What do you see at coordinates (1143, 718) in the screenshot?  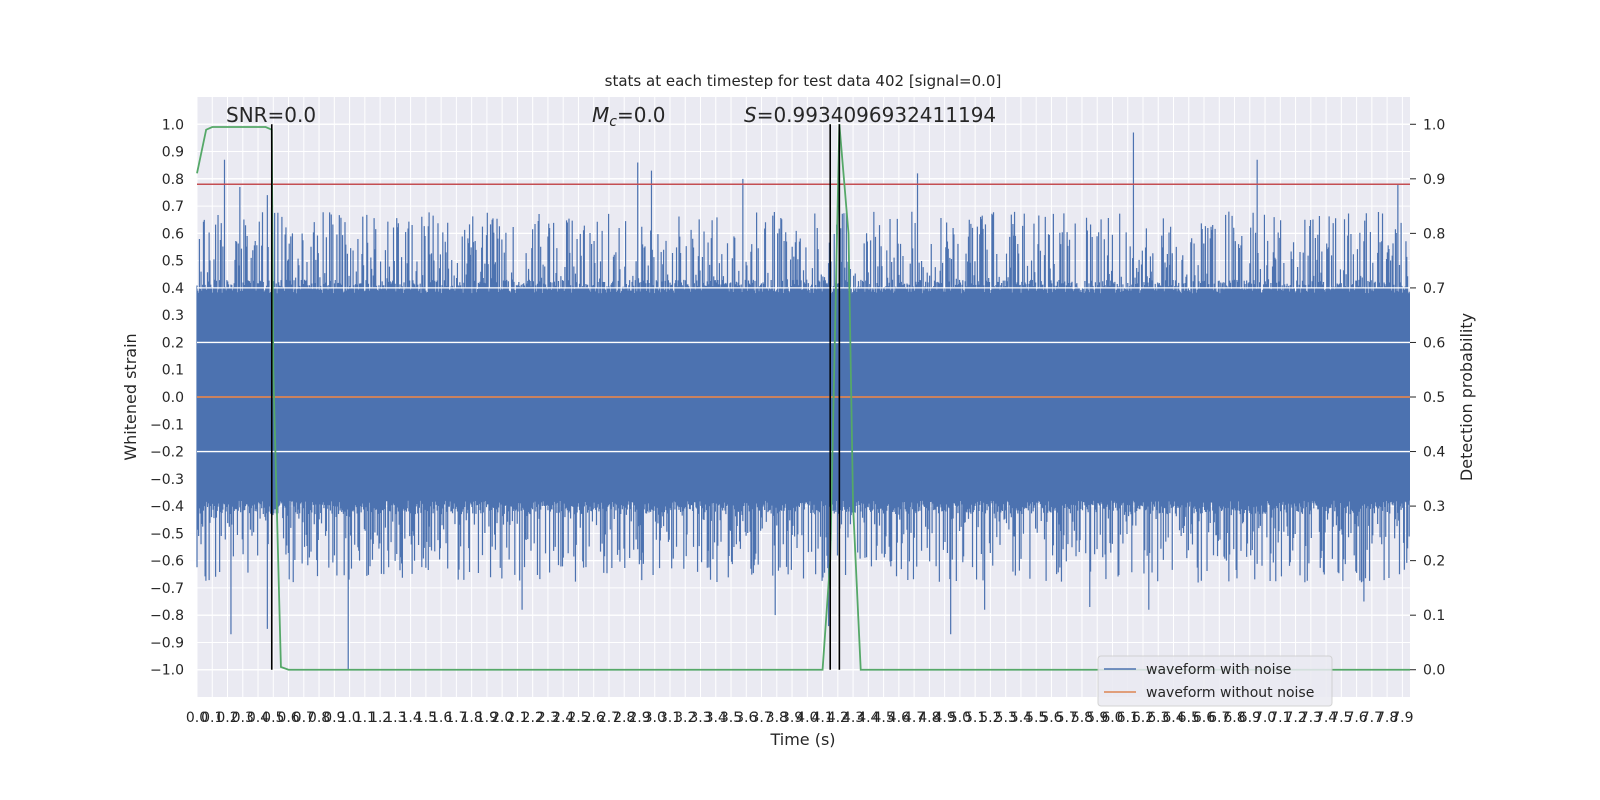 I see `x-tick-label: 6.2` at bounding box center [1143, 718].